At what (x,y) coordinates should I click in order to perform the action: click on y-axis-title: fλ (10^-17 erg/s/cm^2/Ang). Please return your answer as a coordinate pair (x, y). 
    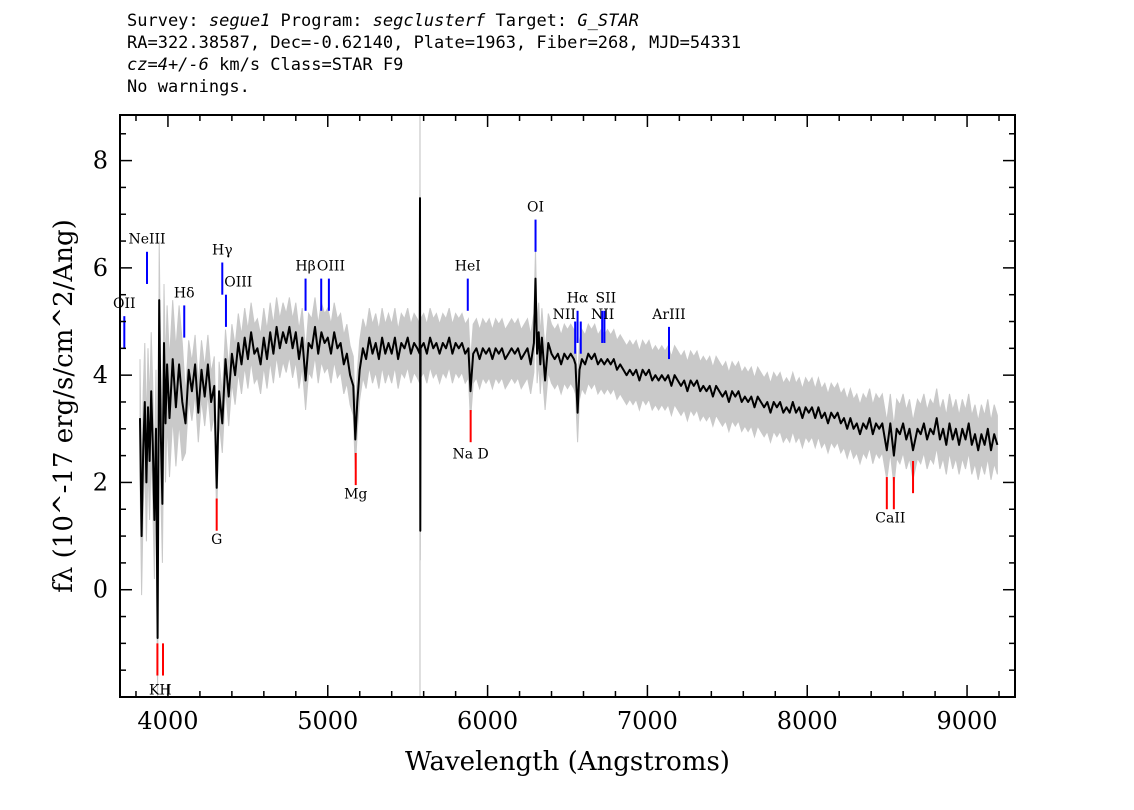
    Looking at the image, I should click on (64, 405).